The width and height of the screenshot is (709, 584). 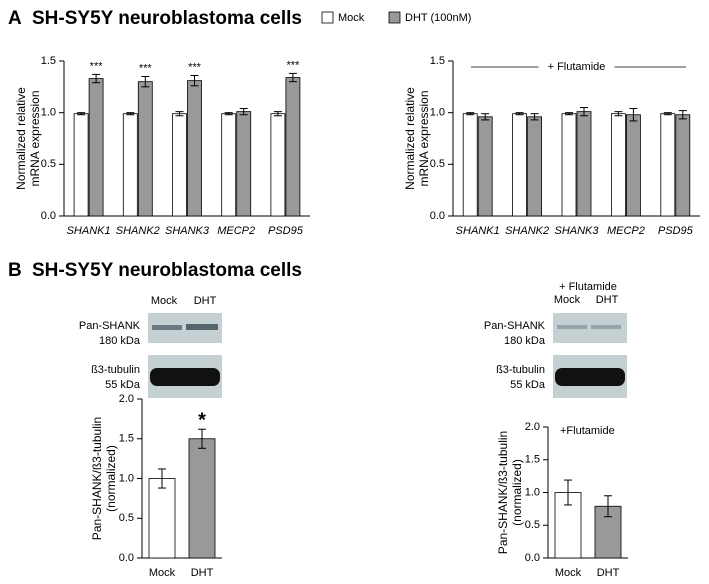 I want to click on panel-label: B, so click(x=15, y=270).